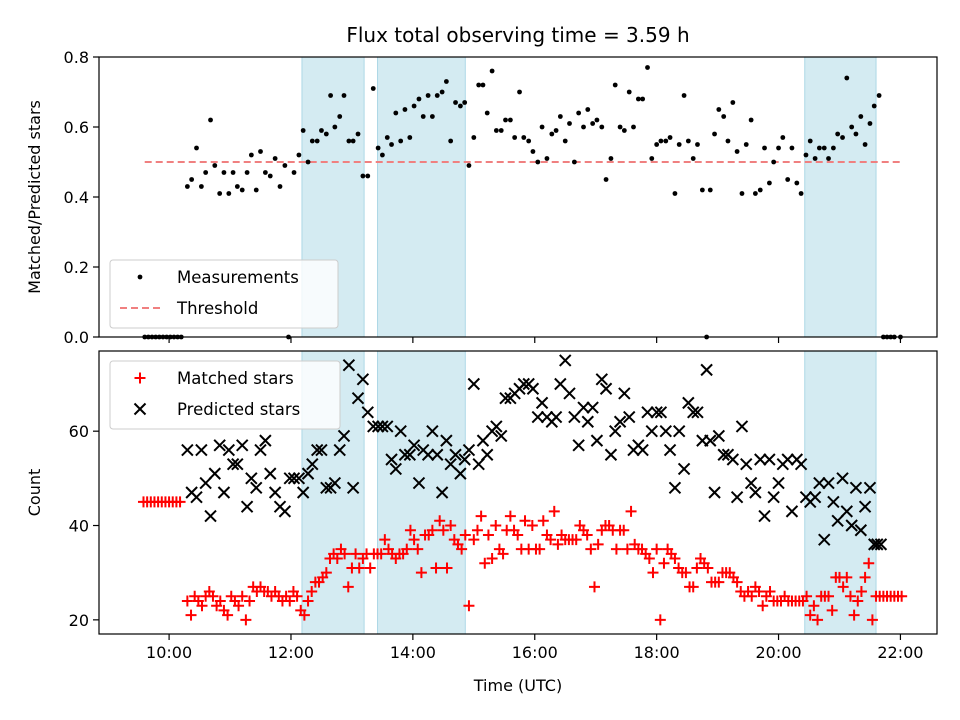  Describe the element at coordinates (421, 197) in the screenshot. I see `shaded-interval` at that location.